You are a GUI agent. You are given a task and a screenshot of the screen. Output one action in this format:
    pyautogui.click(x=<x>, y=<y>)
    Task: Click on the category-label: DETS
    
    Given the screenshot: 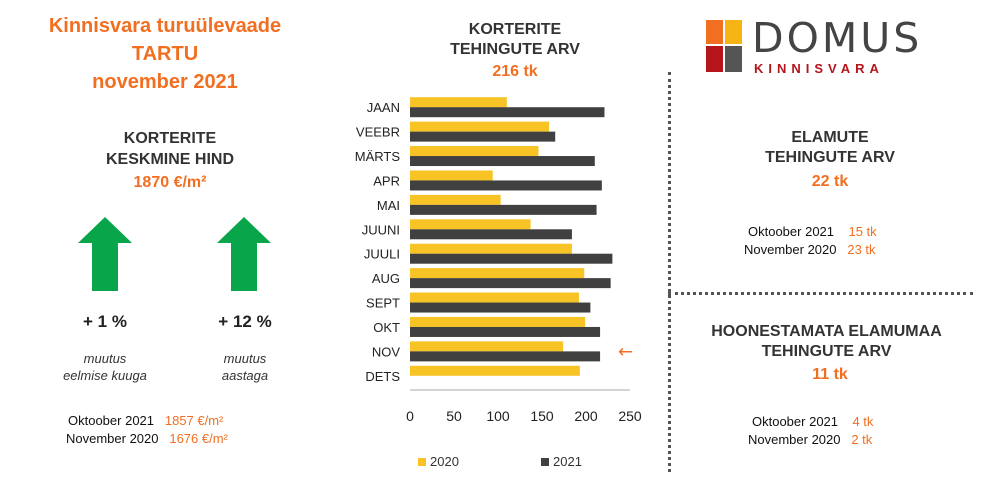 What is the action you would take?
    pyautogui.click(x=382, y=376)
    